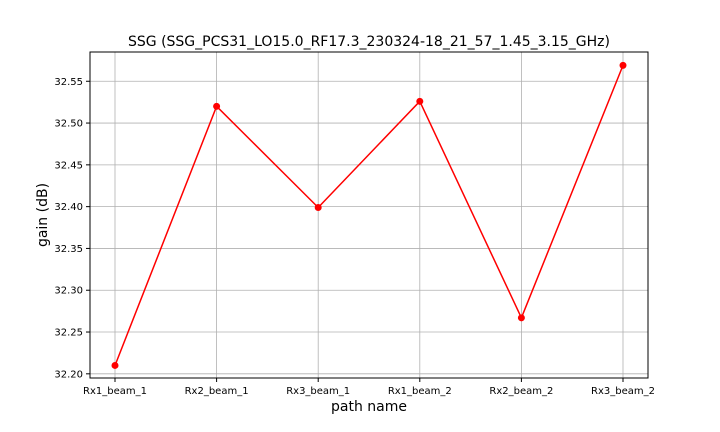  Describe the element at coordinates (115, 391) in the screenshot. I see `x-tick-label: Rx1_beam_1` at that location.